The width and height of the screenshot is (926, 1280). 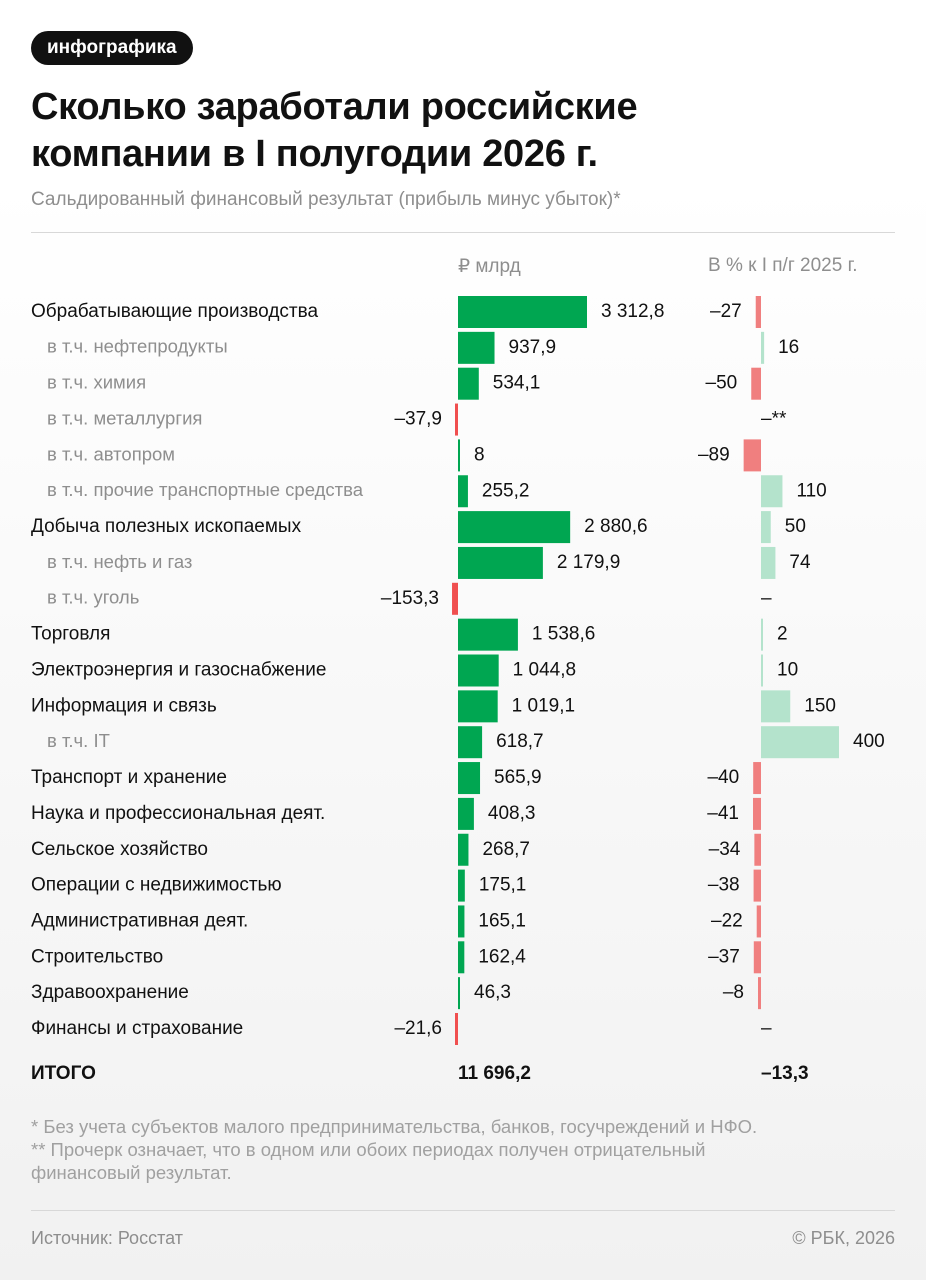 I want to click on pct-label: 150, so click(x=820, y=705).